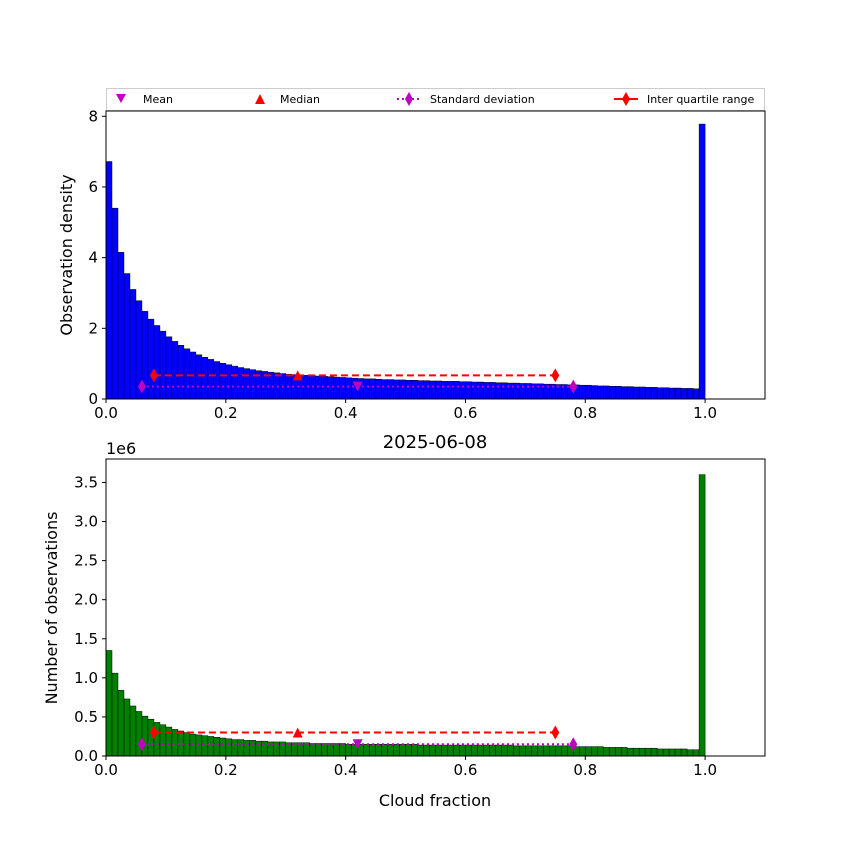  I want to click on x-tick-label: 0.2, so click(226, 770).